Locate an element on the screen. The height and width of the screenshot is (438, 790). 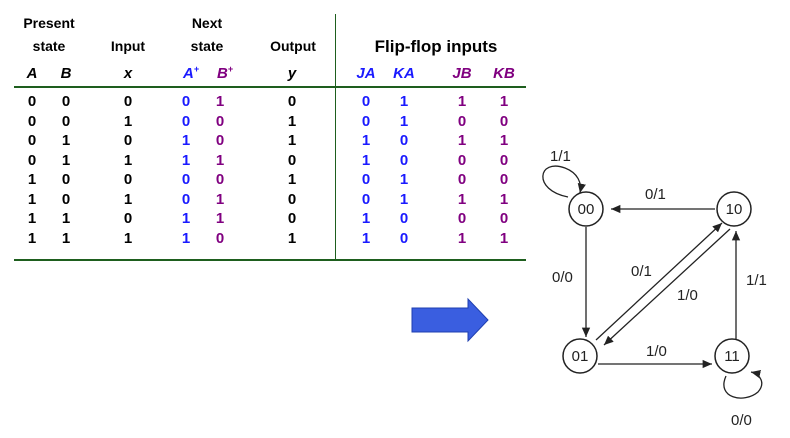
var-b: B is located at coordinates (66, 73).